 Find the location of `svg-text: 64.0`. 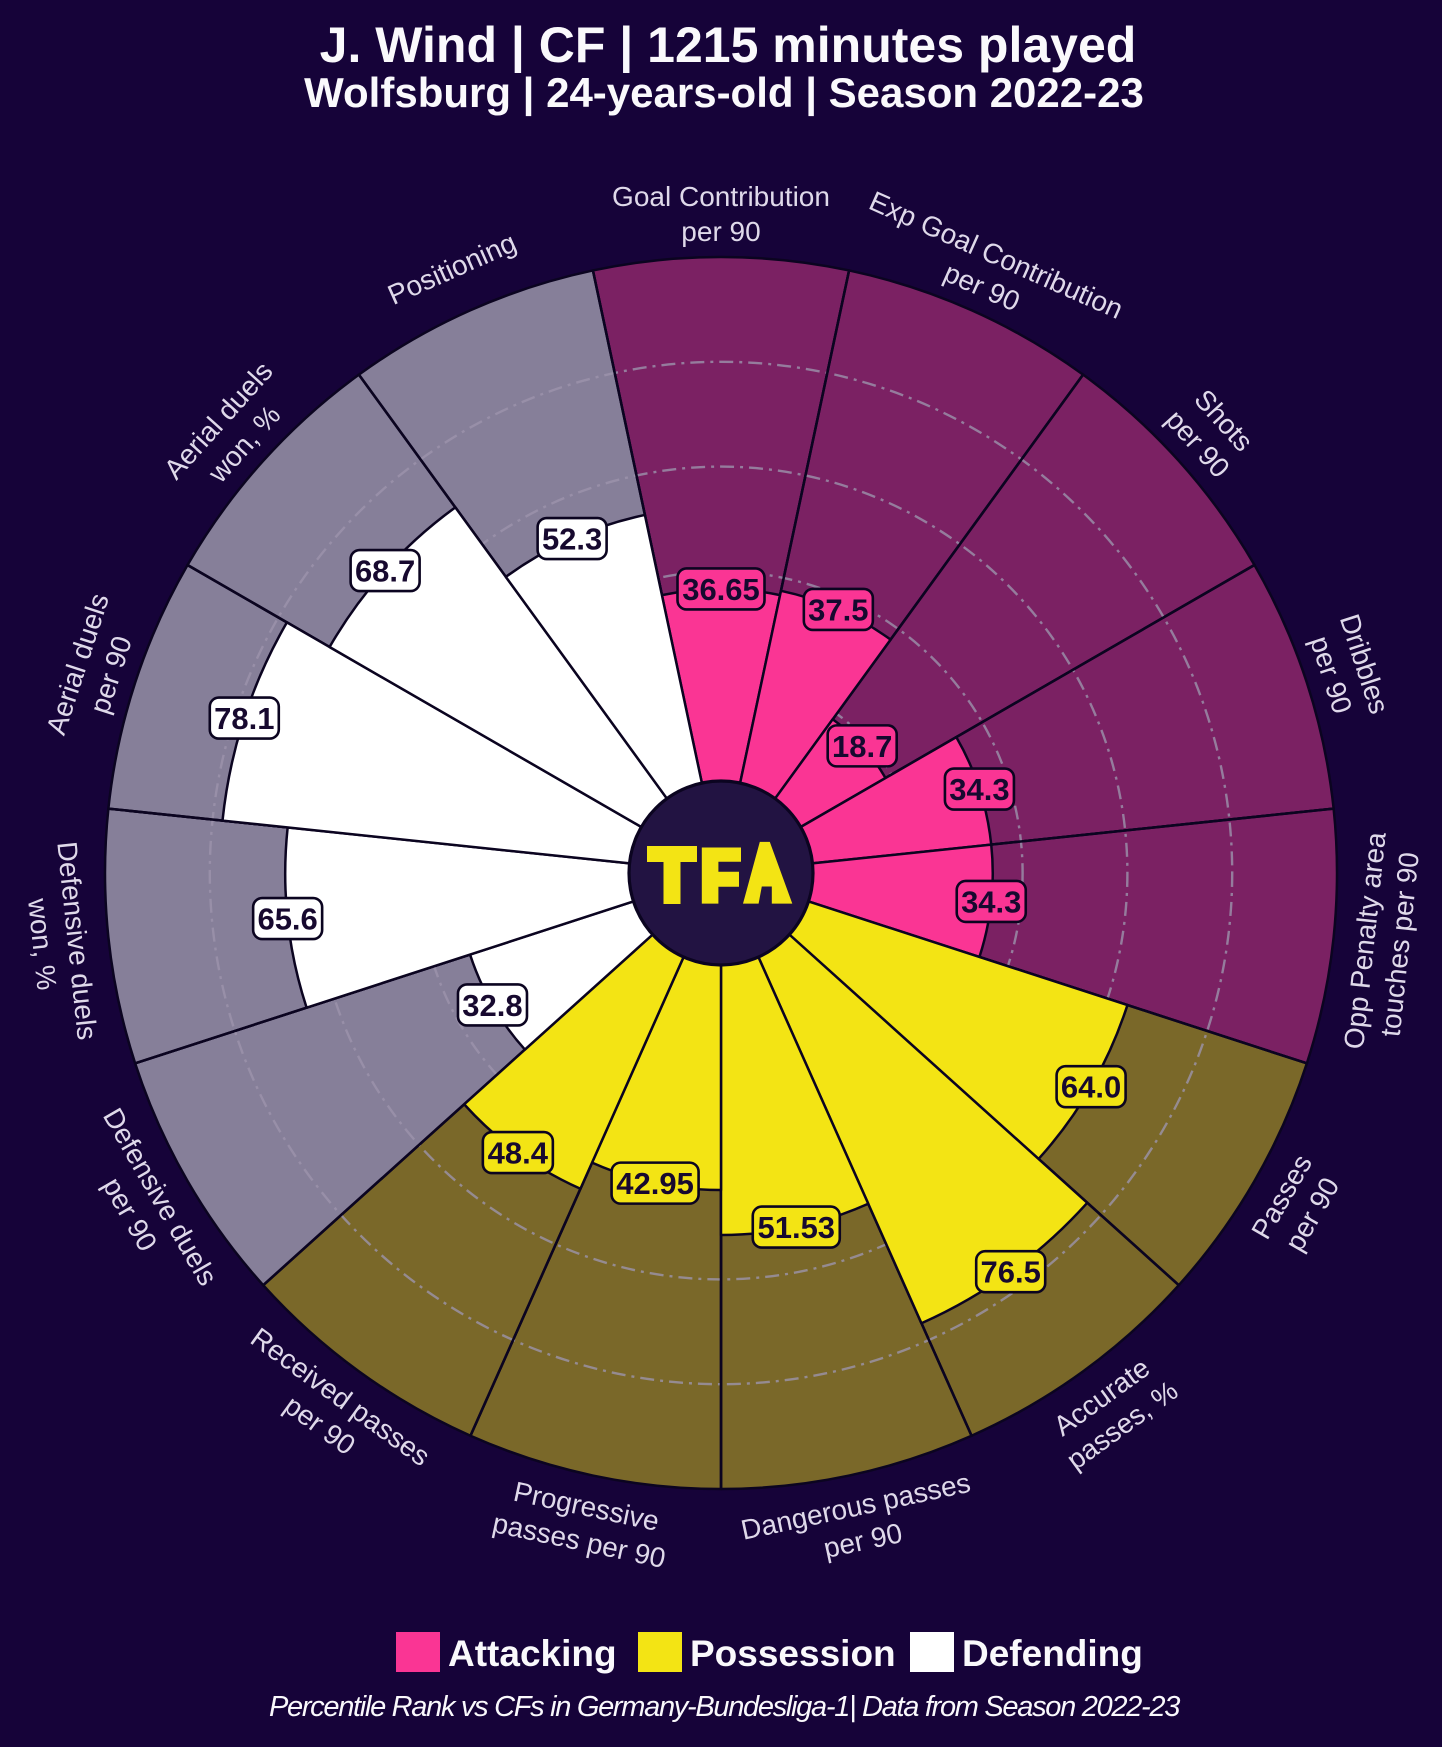

svg-text: 64.0 is located at coordinates (1091, 1087).